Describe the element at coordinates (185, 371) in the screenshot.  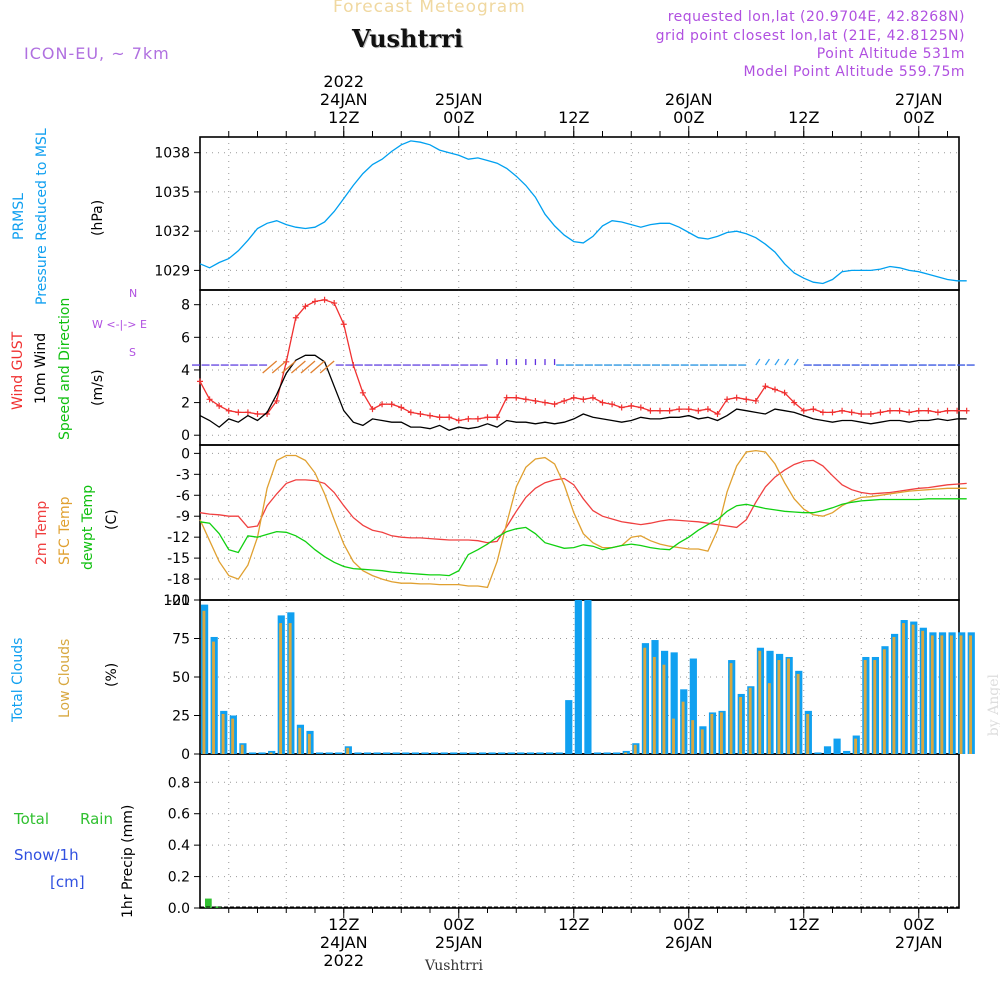
I see `y-tick-label: 4` at that location.